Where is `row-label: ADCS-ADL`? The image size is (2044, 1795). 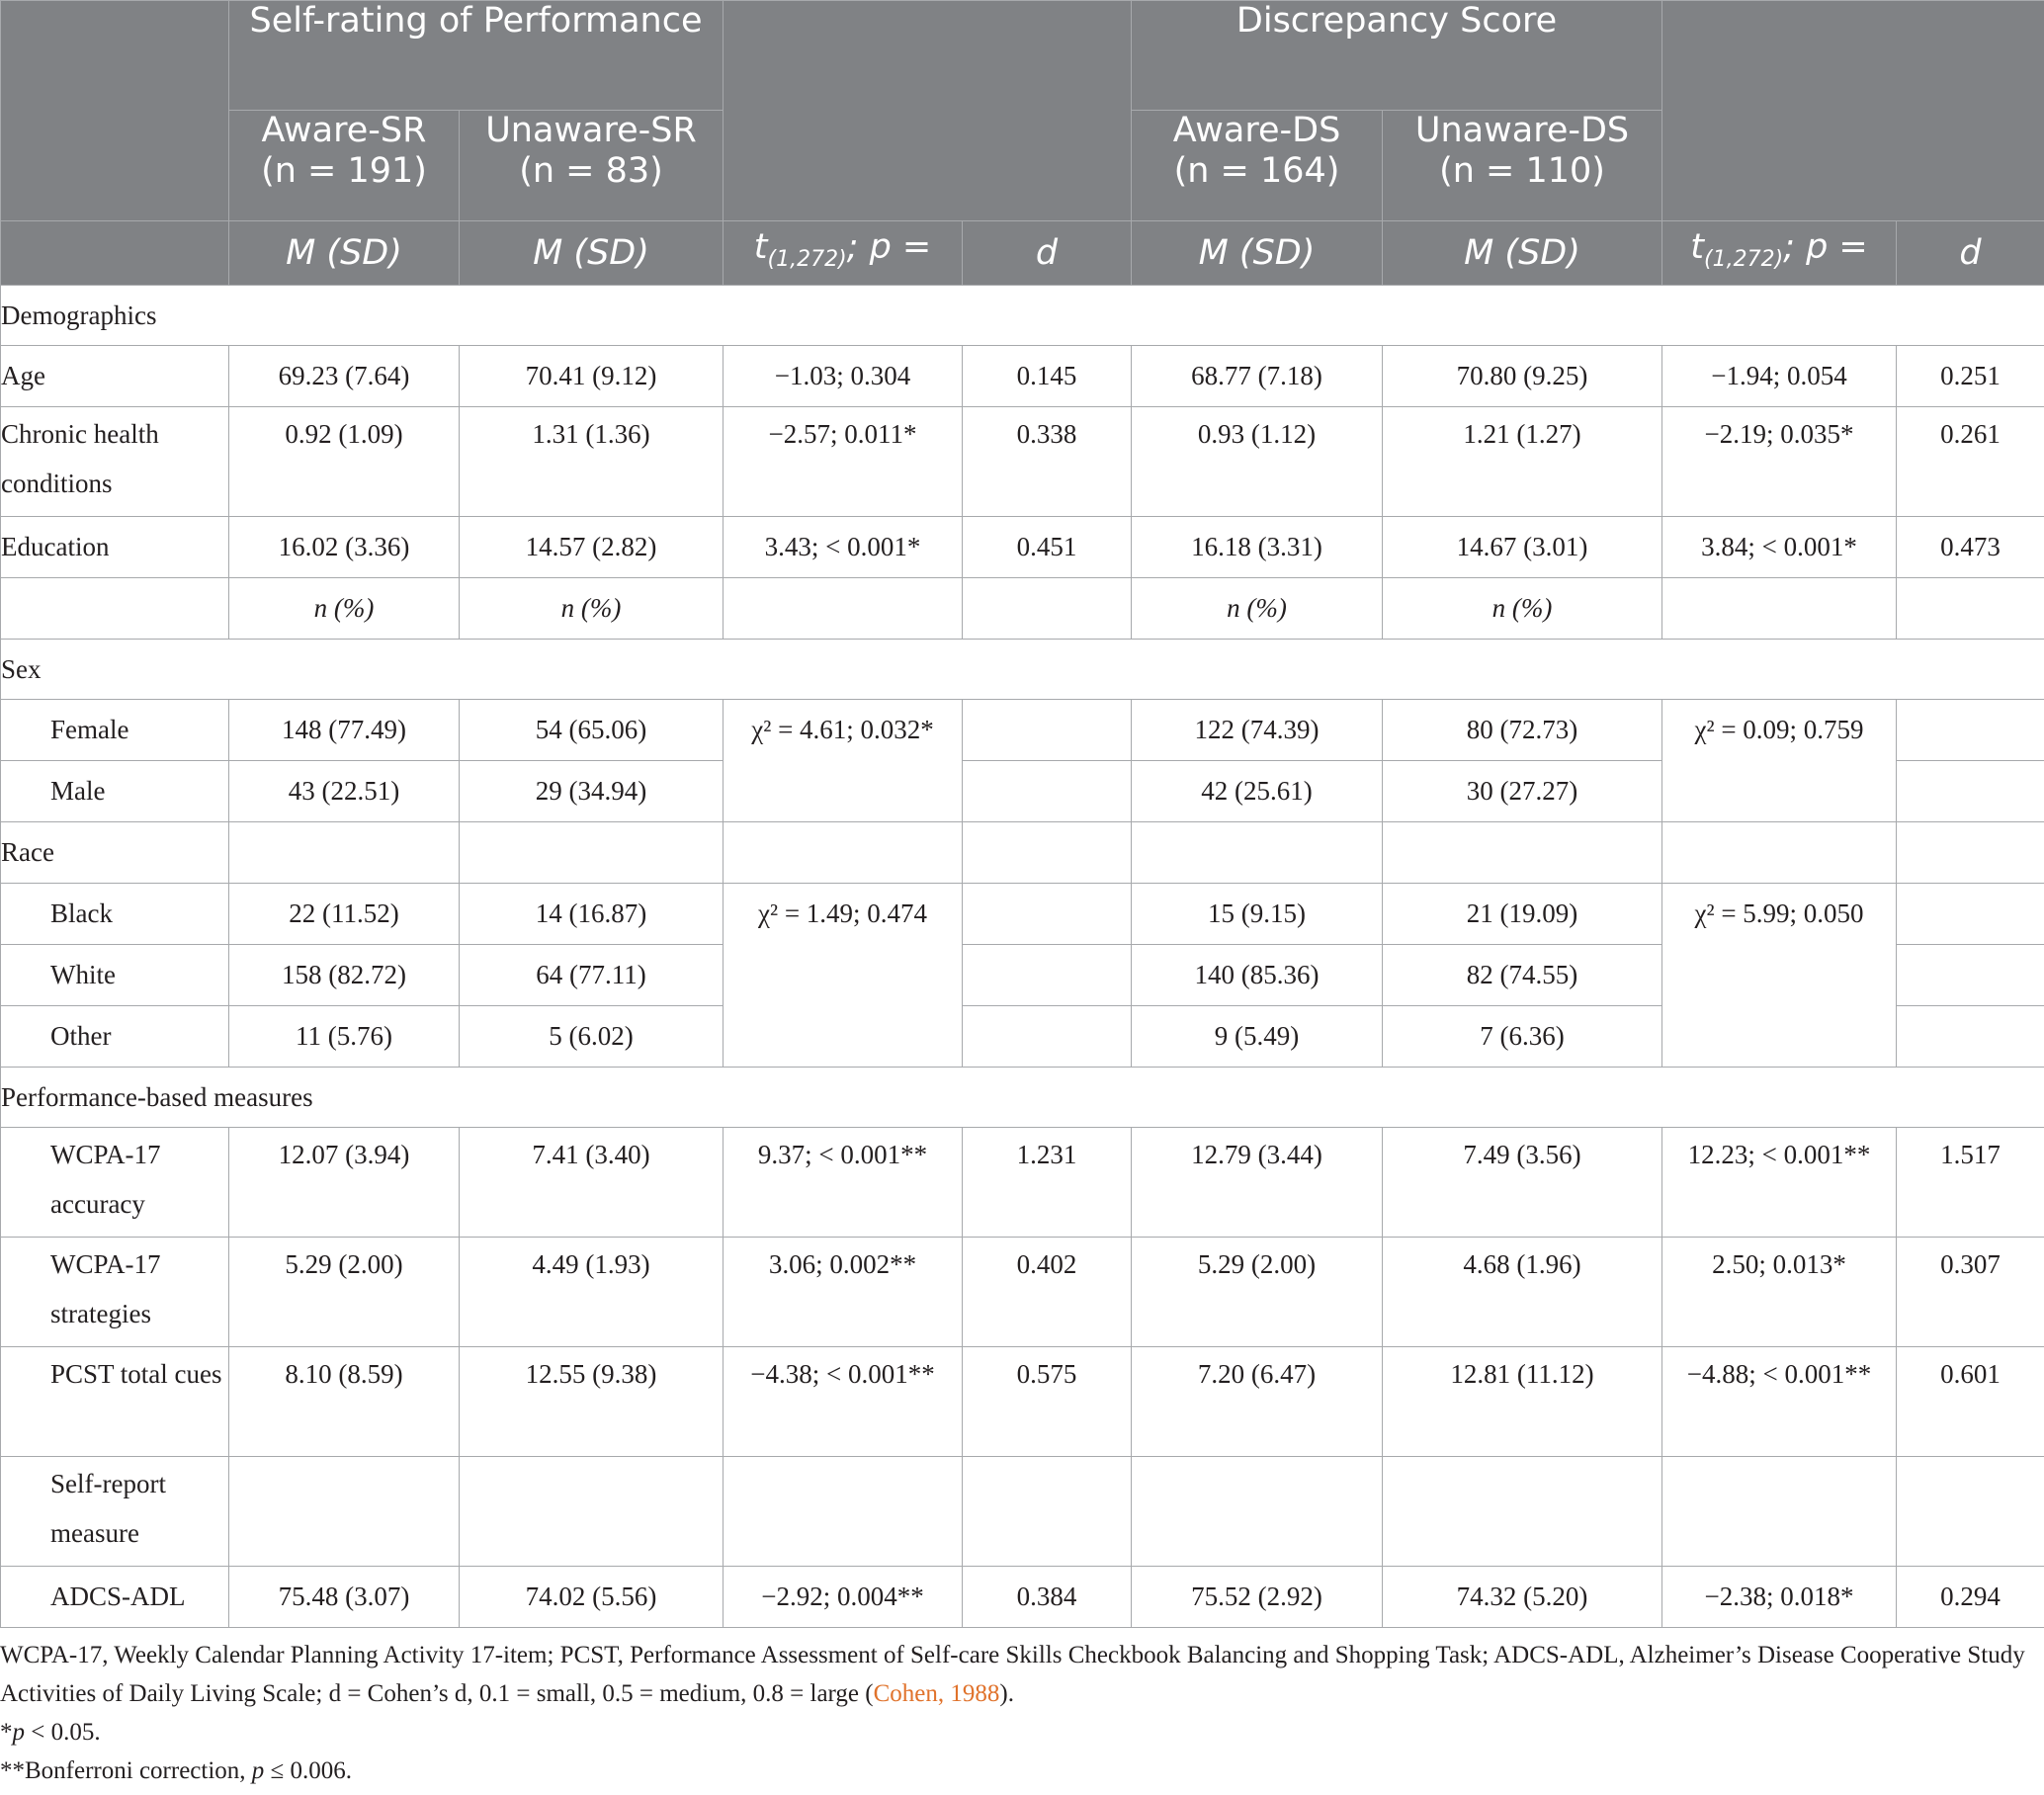
row-label: ADCS-ADL is located at coordinates (115, 1597).